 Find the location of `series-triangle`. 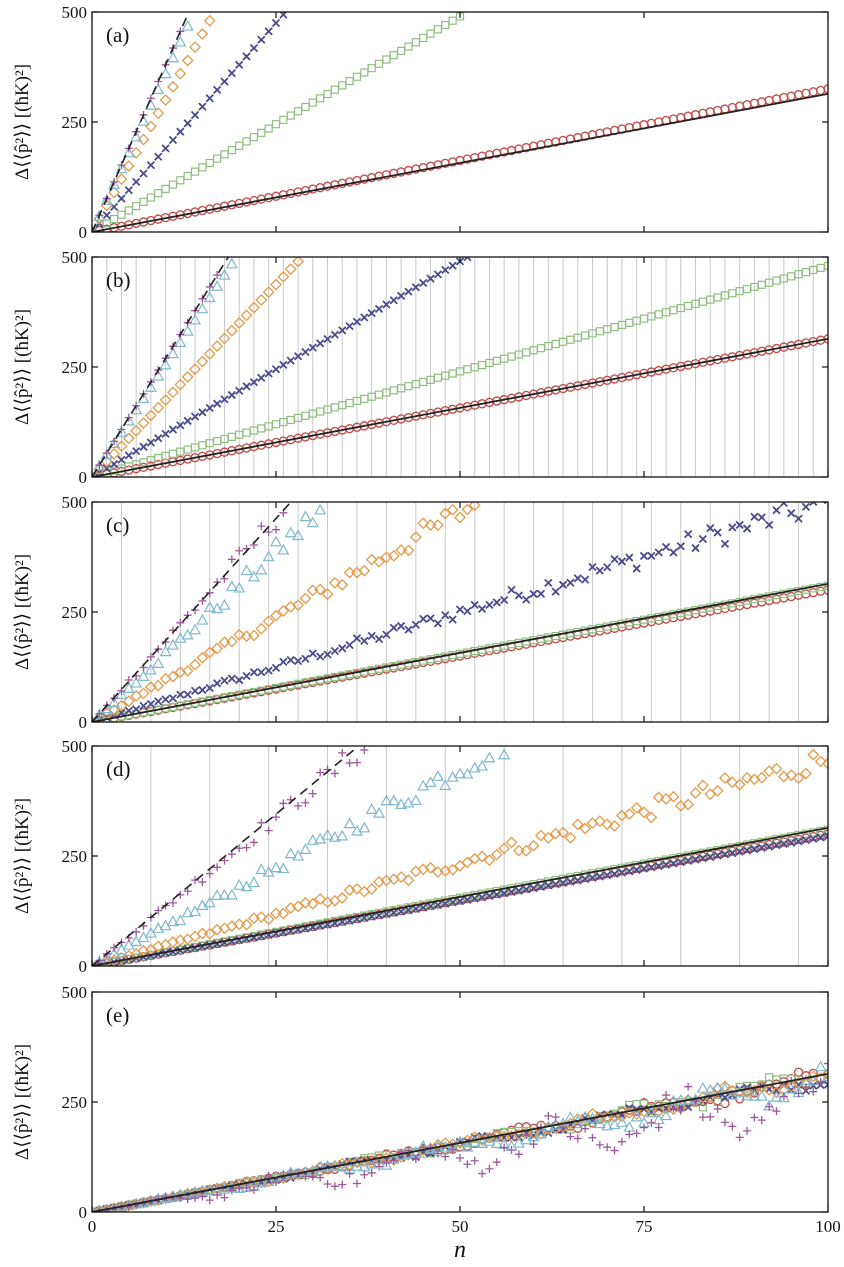

series-triangle is located at coordinates (301, 857).